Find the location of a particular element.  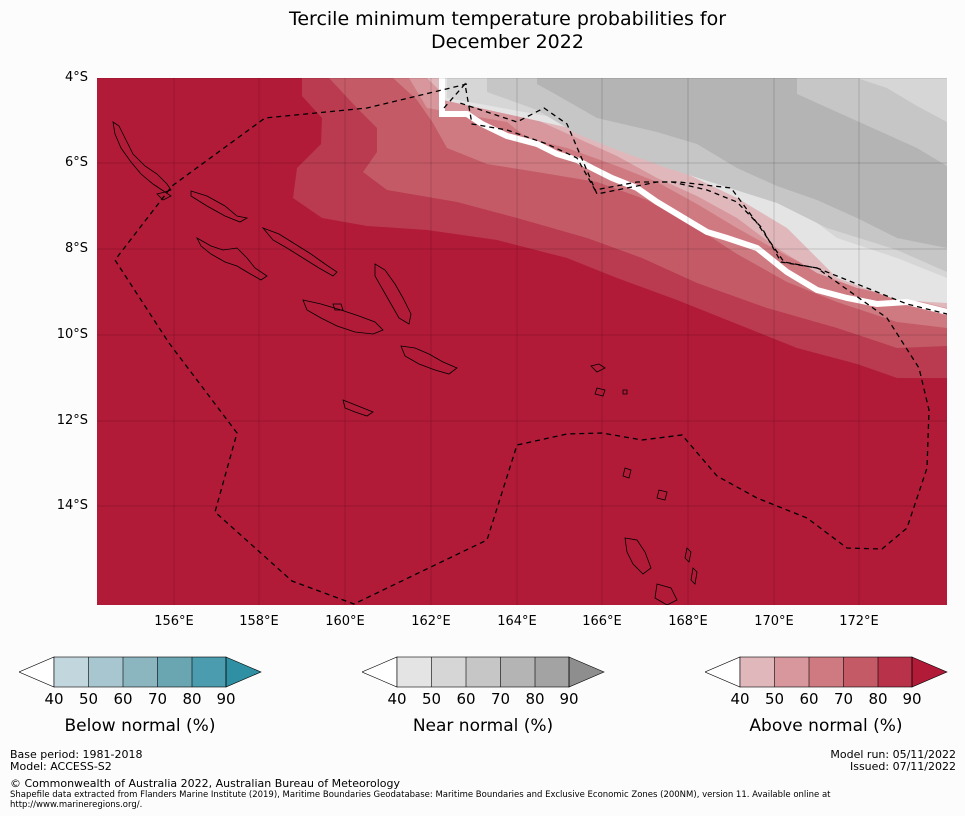

below-tick-60: 60 is located at coordinates (123, 699).